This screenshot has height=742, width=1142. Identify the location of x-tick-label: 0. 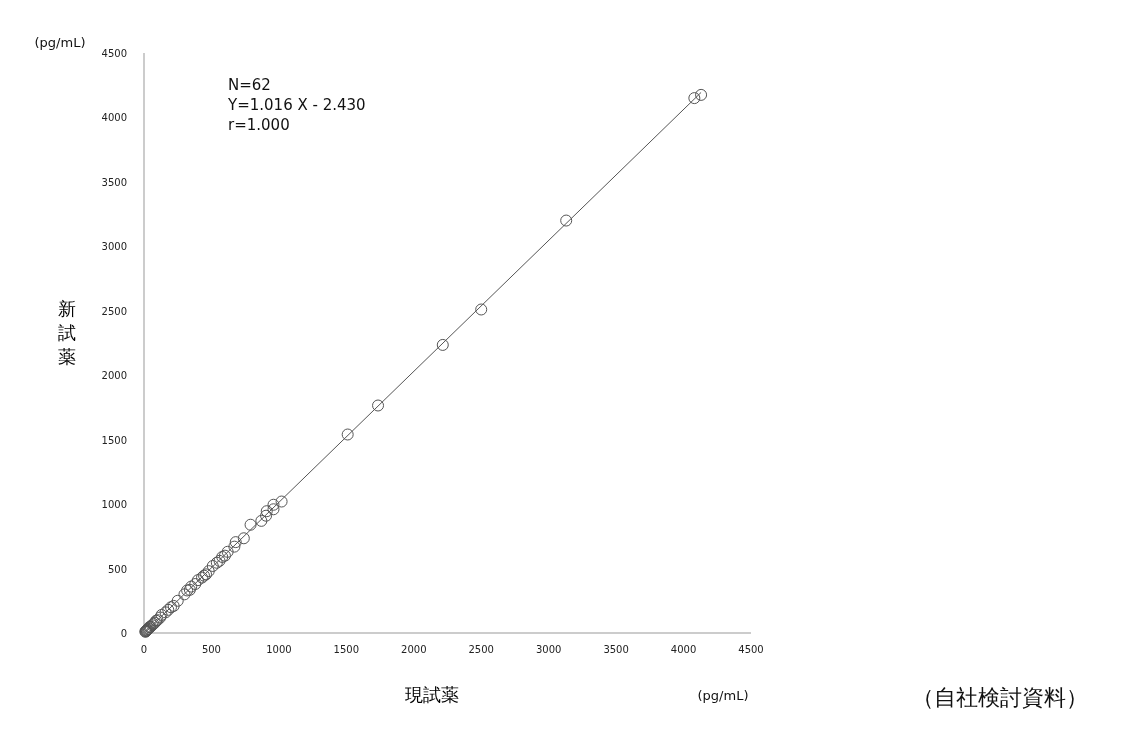
(144, 649).